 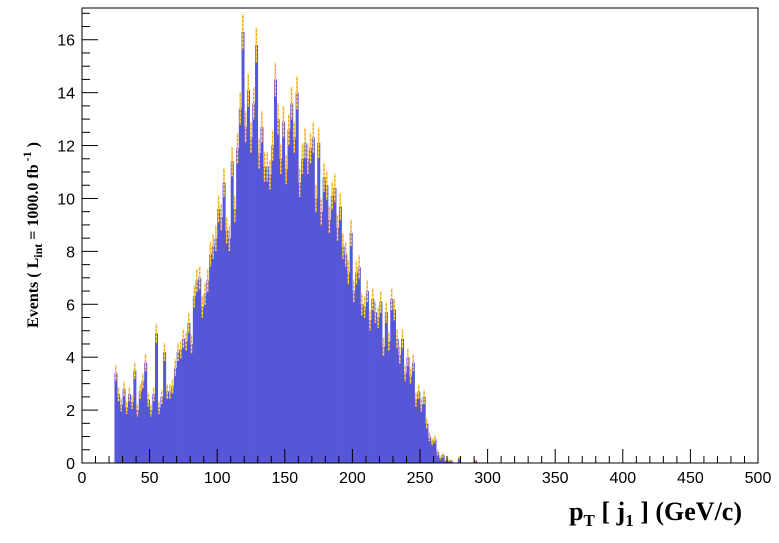 I want to click on x-axis-label-suffix: ] (GeV/c), so click(x=688, y=511).